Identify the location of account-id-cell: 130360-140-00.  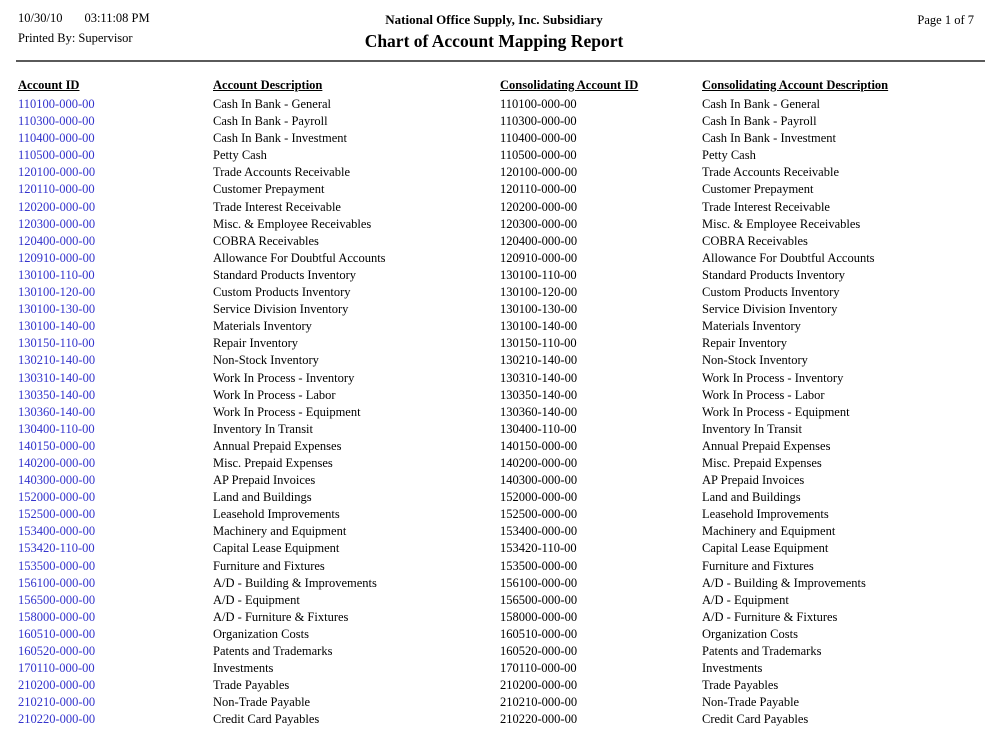
(57, 411).